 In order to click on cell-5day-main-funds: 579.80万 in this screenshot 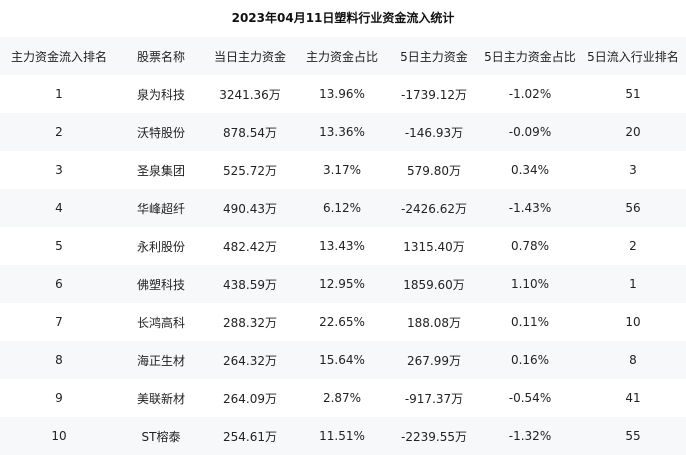, I will do `click(434, 170)`.